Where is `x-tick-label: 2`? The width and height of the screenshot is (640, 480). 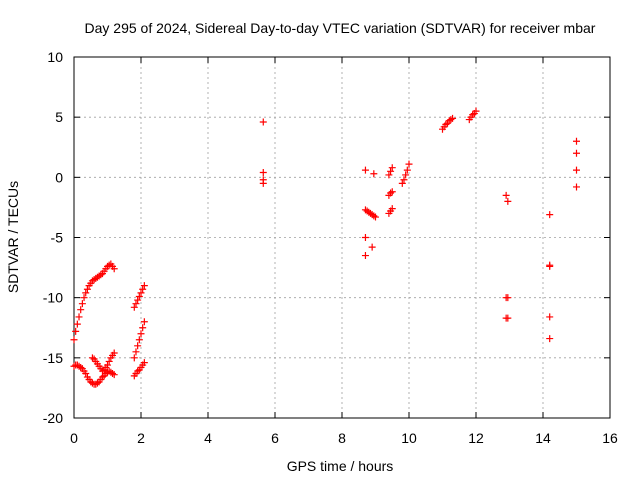 x-tick-label: 2 is located at coordinates (141, 438).